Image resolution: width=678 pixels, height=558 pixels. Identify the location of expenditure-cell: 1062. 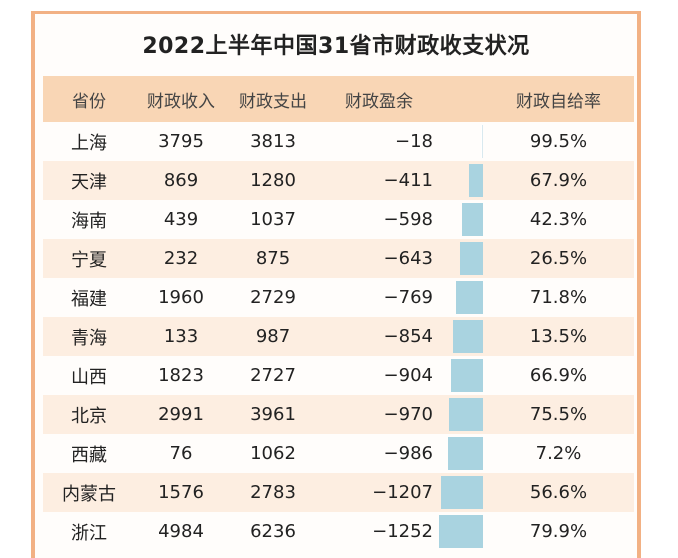
(273, 453).